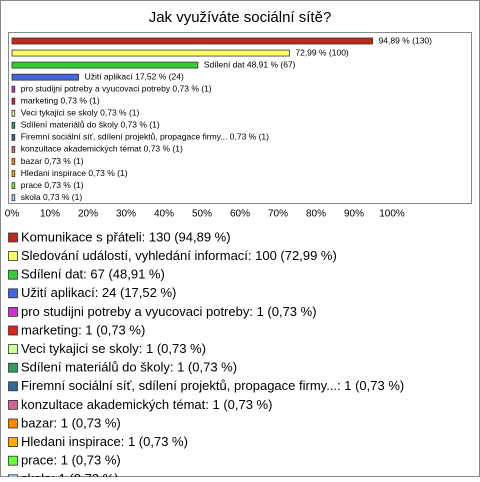 This screenshot has width=480, height=482. Describe the element at coordinates (71, 422) in the screenshot. I see `legend-label: bazar: 1 (0,73 %)` at that location.